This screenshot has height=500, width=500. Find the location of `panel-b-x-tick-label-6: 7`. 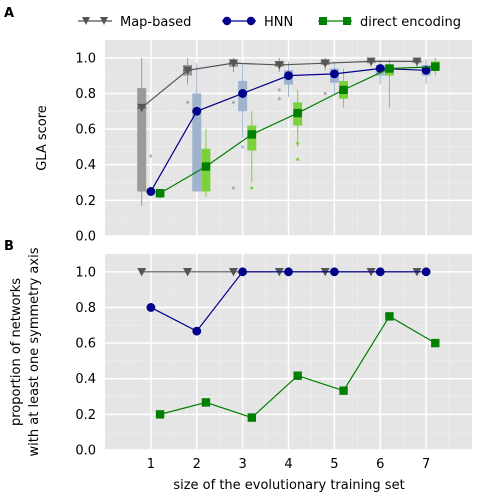

panel-b-x-tick-label-6: 7 is located at coordinates (426, 464).